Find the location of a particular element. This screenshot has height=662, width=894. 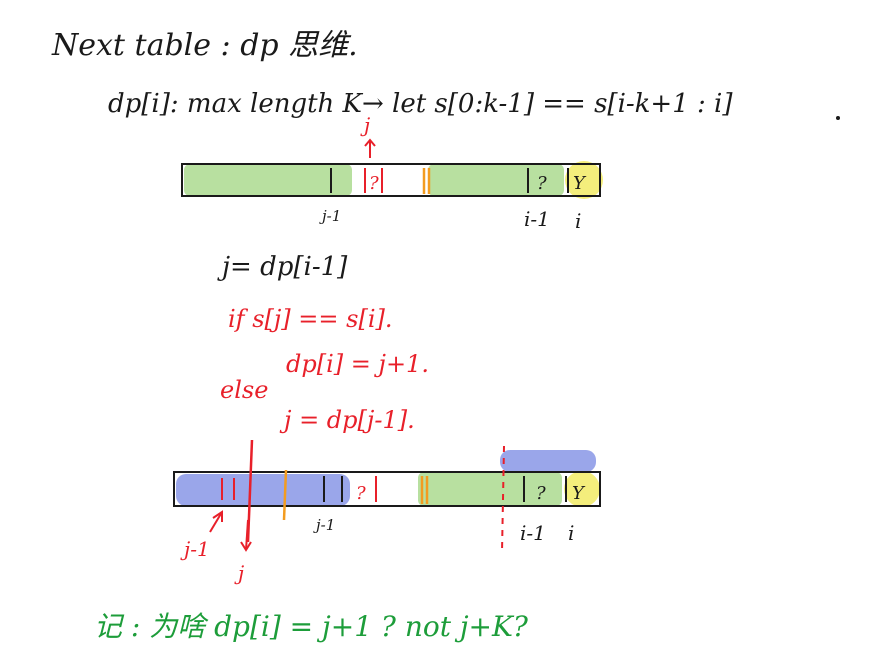

char-i-highlight-bottom is located at coordinates (582, 489).